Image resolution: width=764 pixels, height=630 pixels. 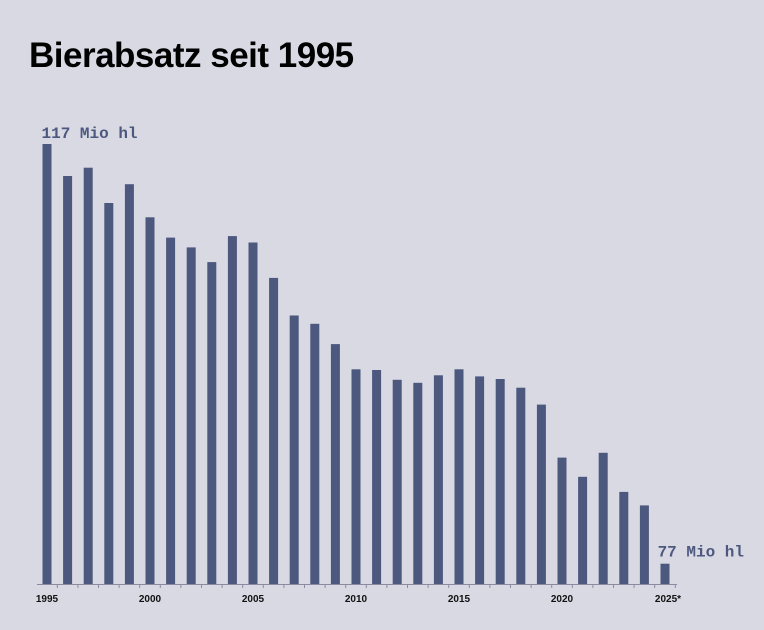 I want to click on bar-2013, so click(x=418, y=483).